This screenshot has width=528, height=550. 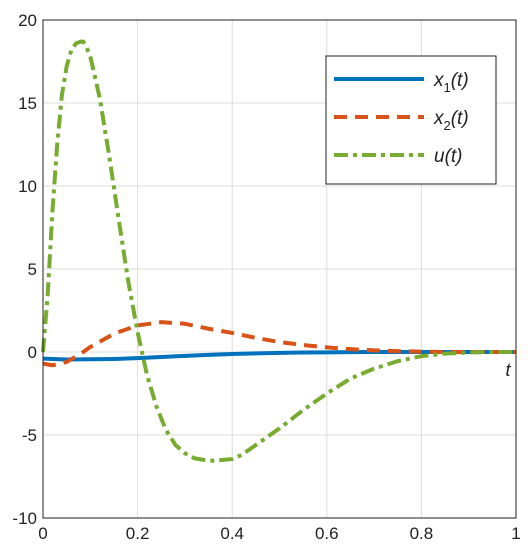 What do you see at coordinates (232, 533) in the screenshot?
I see `x-tick-label: 0.4` at bounding box center [232, 533].